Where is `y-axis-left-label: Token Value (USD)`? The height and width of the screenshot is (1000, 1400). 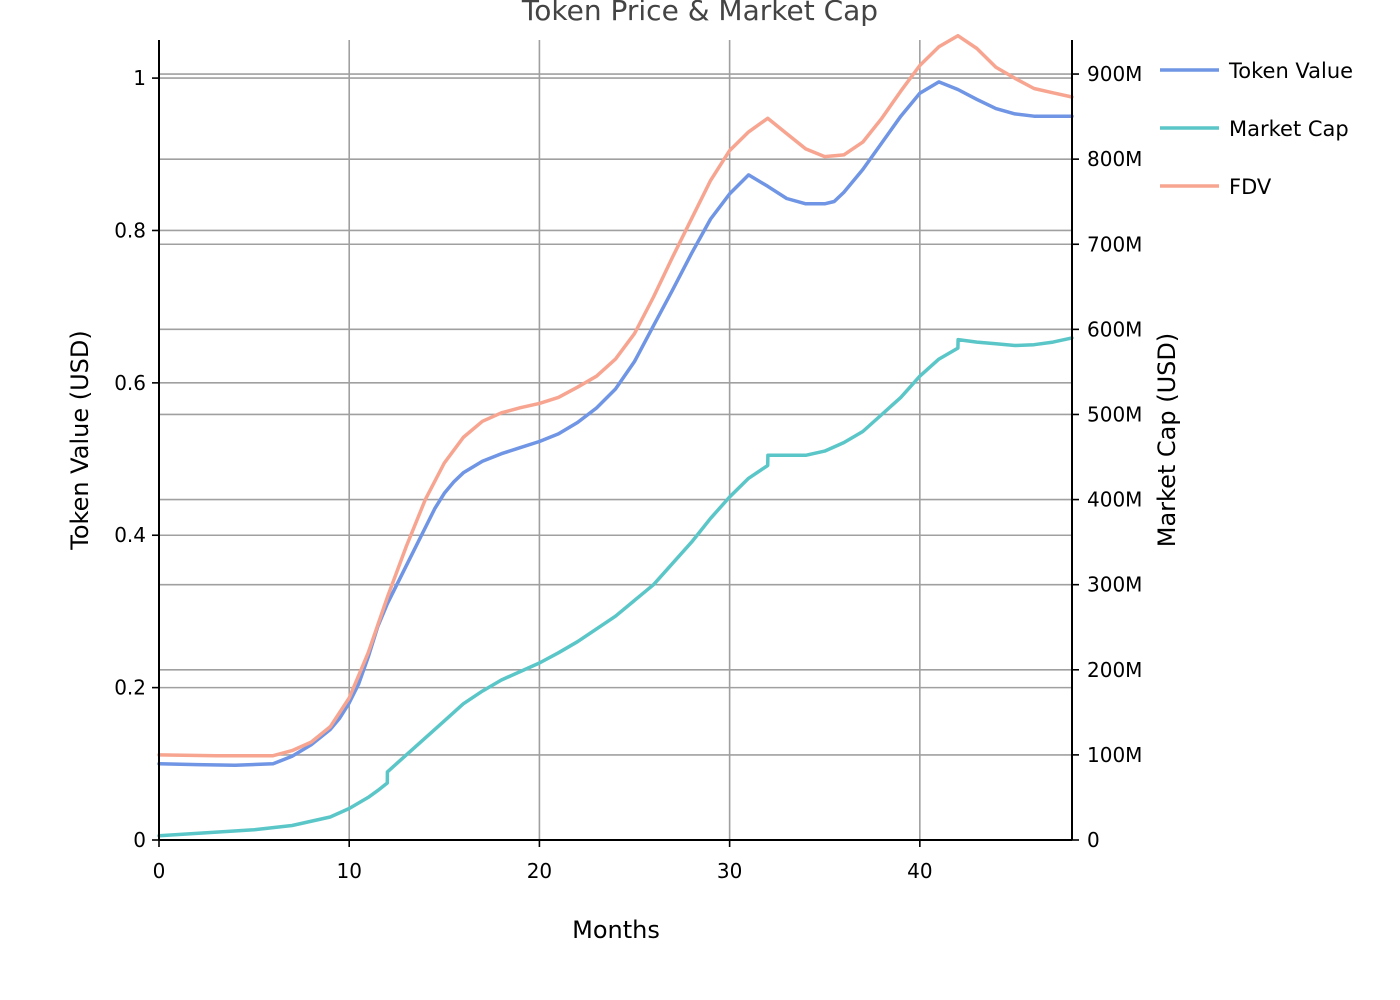
y-axis-left-label: Token Value (USD) is located at coordinates (80, 440).